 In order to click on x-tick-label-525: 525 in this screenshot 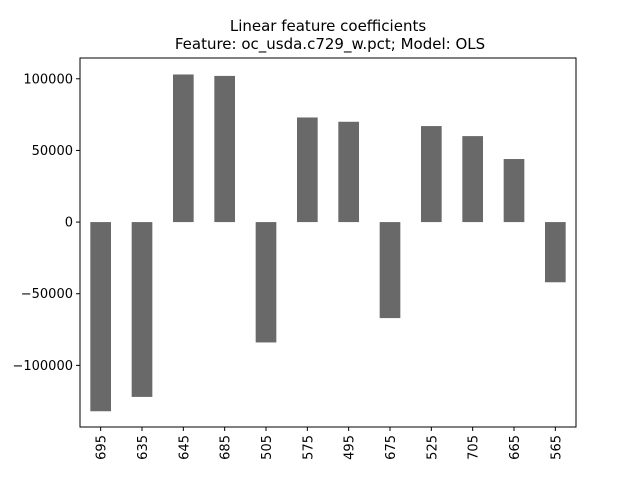, I will do `click(432, 447)`.